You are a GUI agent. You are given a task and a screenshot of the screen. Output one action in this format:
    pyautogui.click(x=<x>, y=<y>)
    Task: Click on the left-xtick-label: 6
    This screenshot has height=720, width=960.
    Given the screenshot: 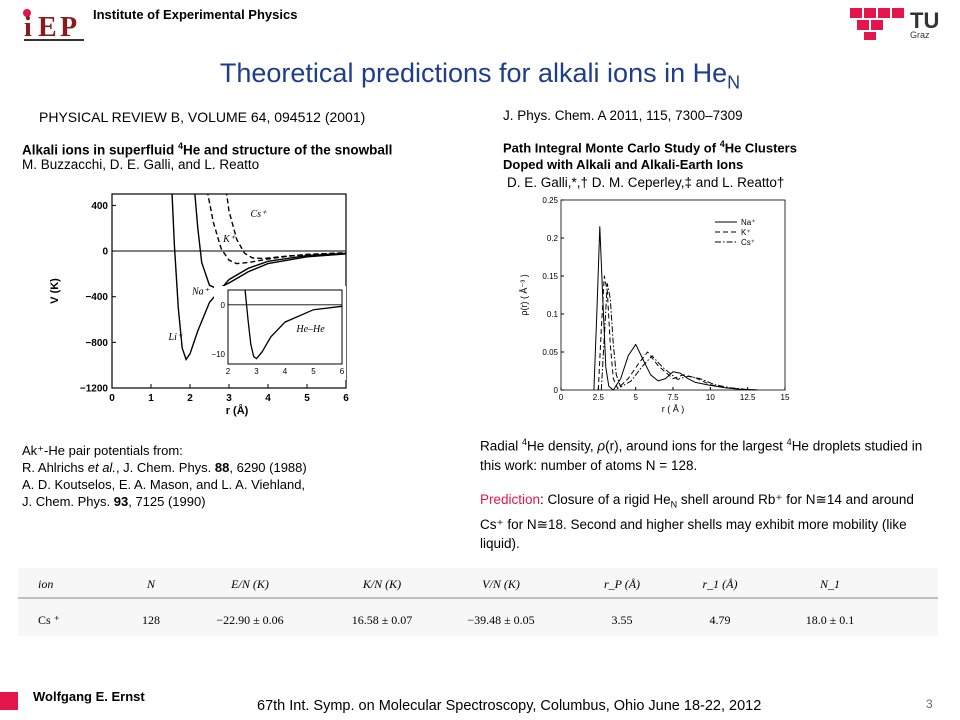 What is the action you would take?
    pyautogui.click(x=346, y=398)
    